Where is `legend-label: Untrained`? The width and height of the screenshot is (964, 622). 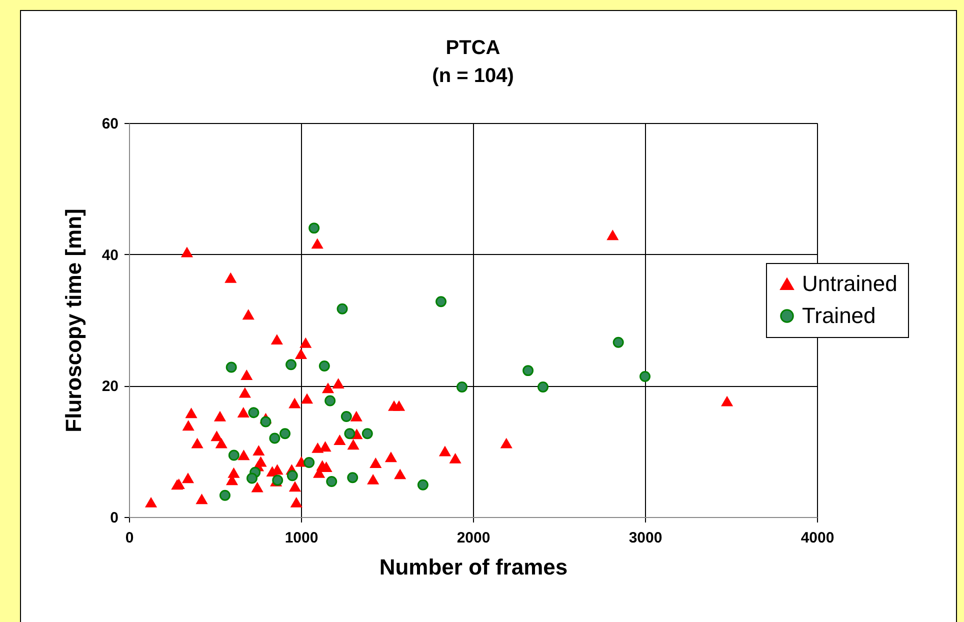 legend-label: Untrained is located at coordinates (850, 283).